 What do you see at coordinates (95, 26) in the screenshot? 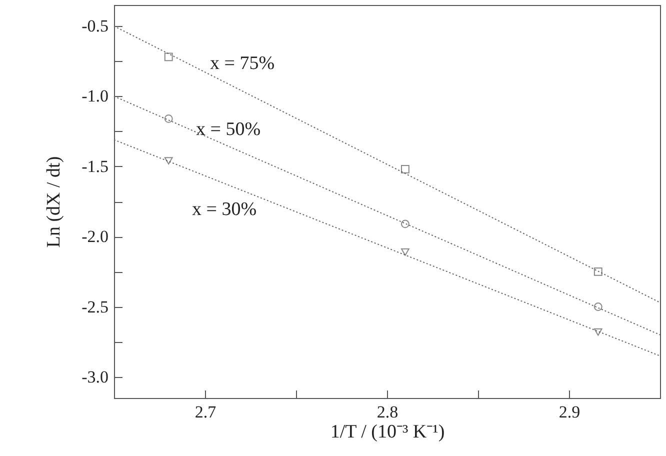
I see `y-tick-label: -0.5` at bounding box center [95, 26].